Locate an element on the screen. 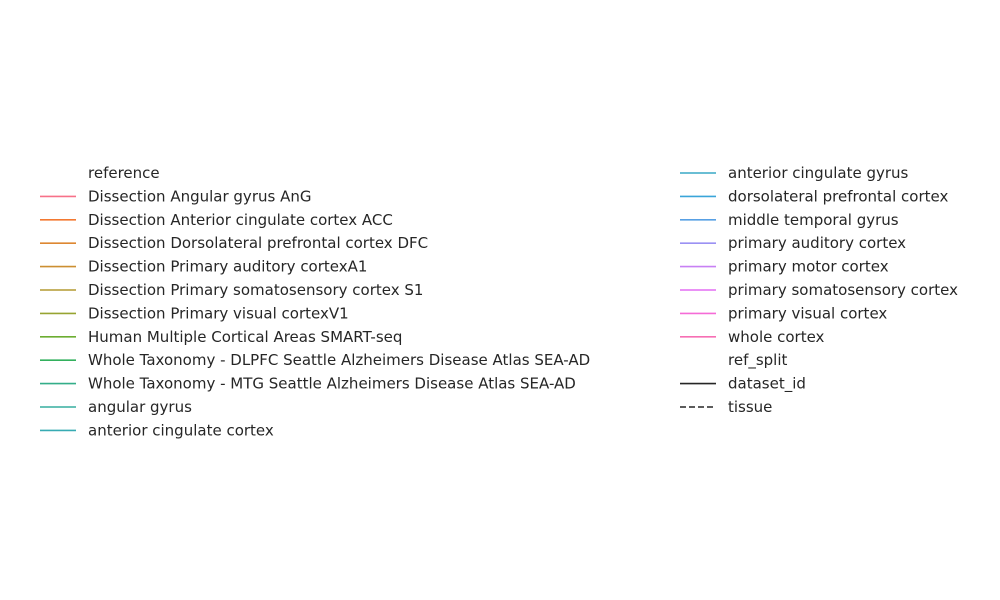 Image resolution: width=1000 pixels, height=600 pixels. legend-label: angular gyrus is located at coordinates (140, 407).